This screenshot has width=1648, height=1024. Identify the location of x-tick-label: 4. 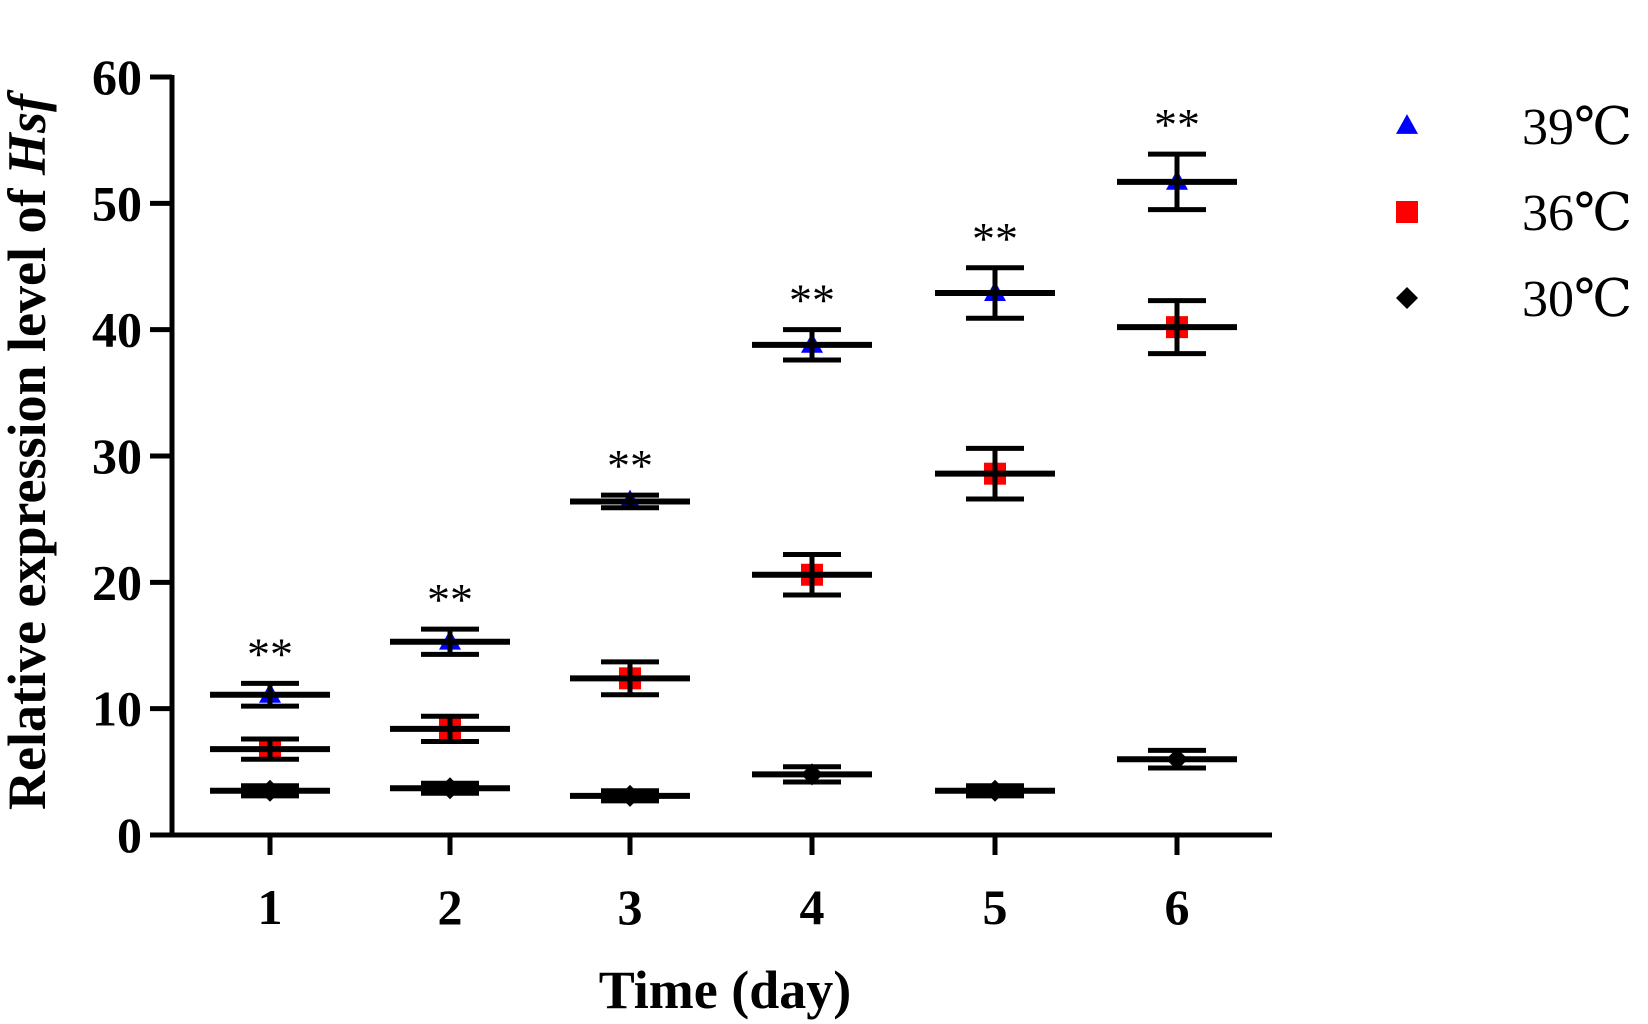
(812, 907).